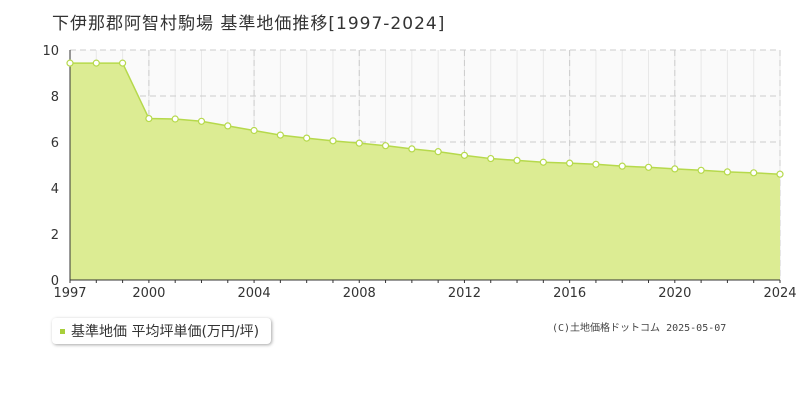 This screenshot has width=800, height=400. Describe the element at coordinates (254, 293) in the screenshot. I see `x-tick-label: 2004` at that location.